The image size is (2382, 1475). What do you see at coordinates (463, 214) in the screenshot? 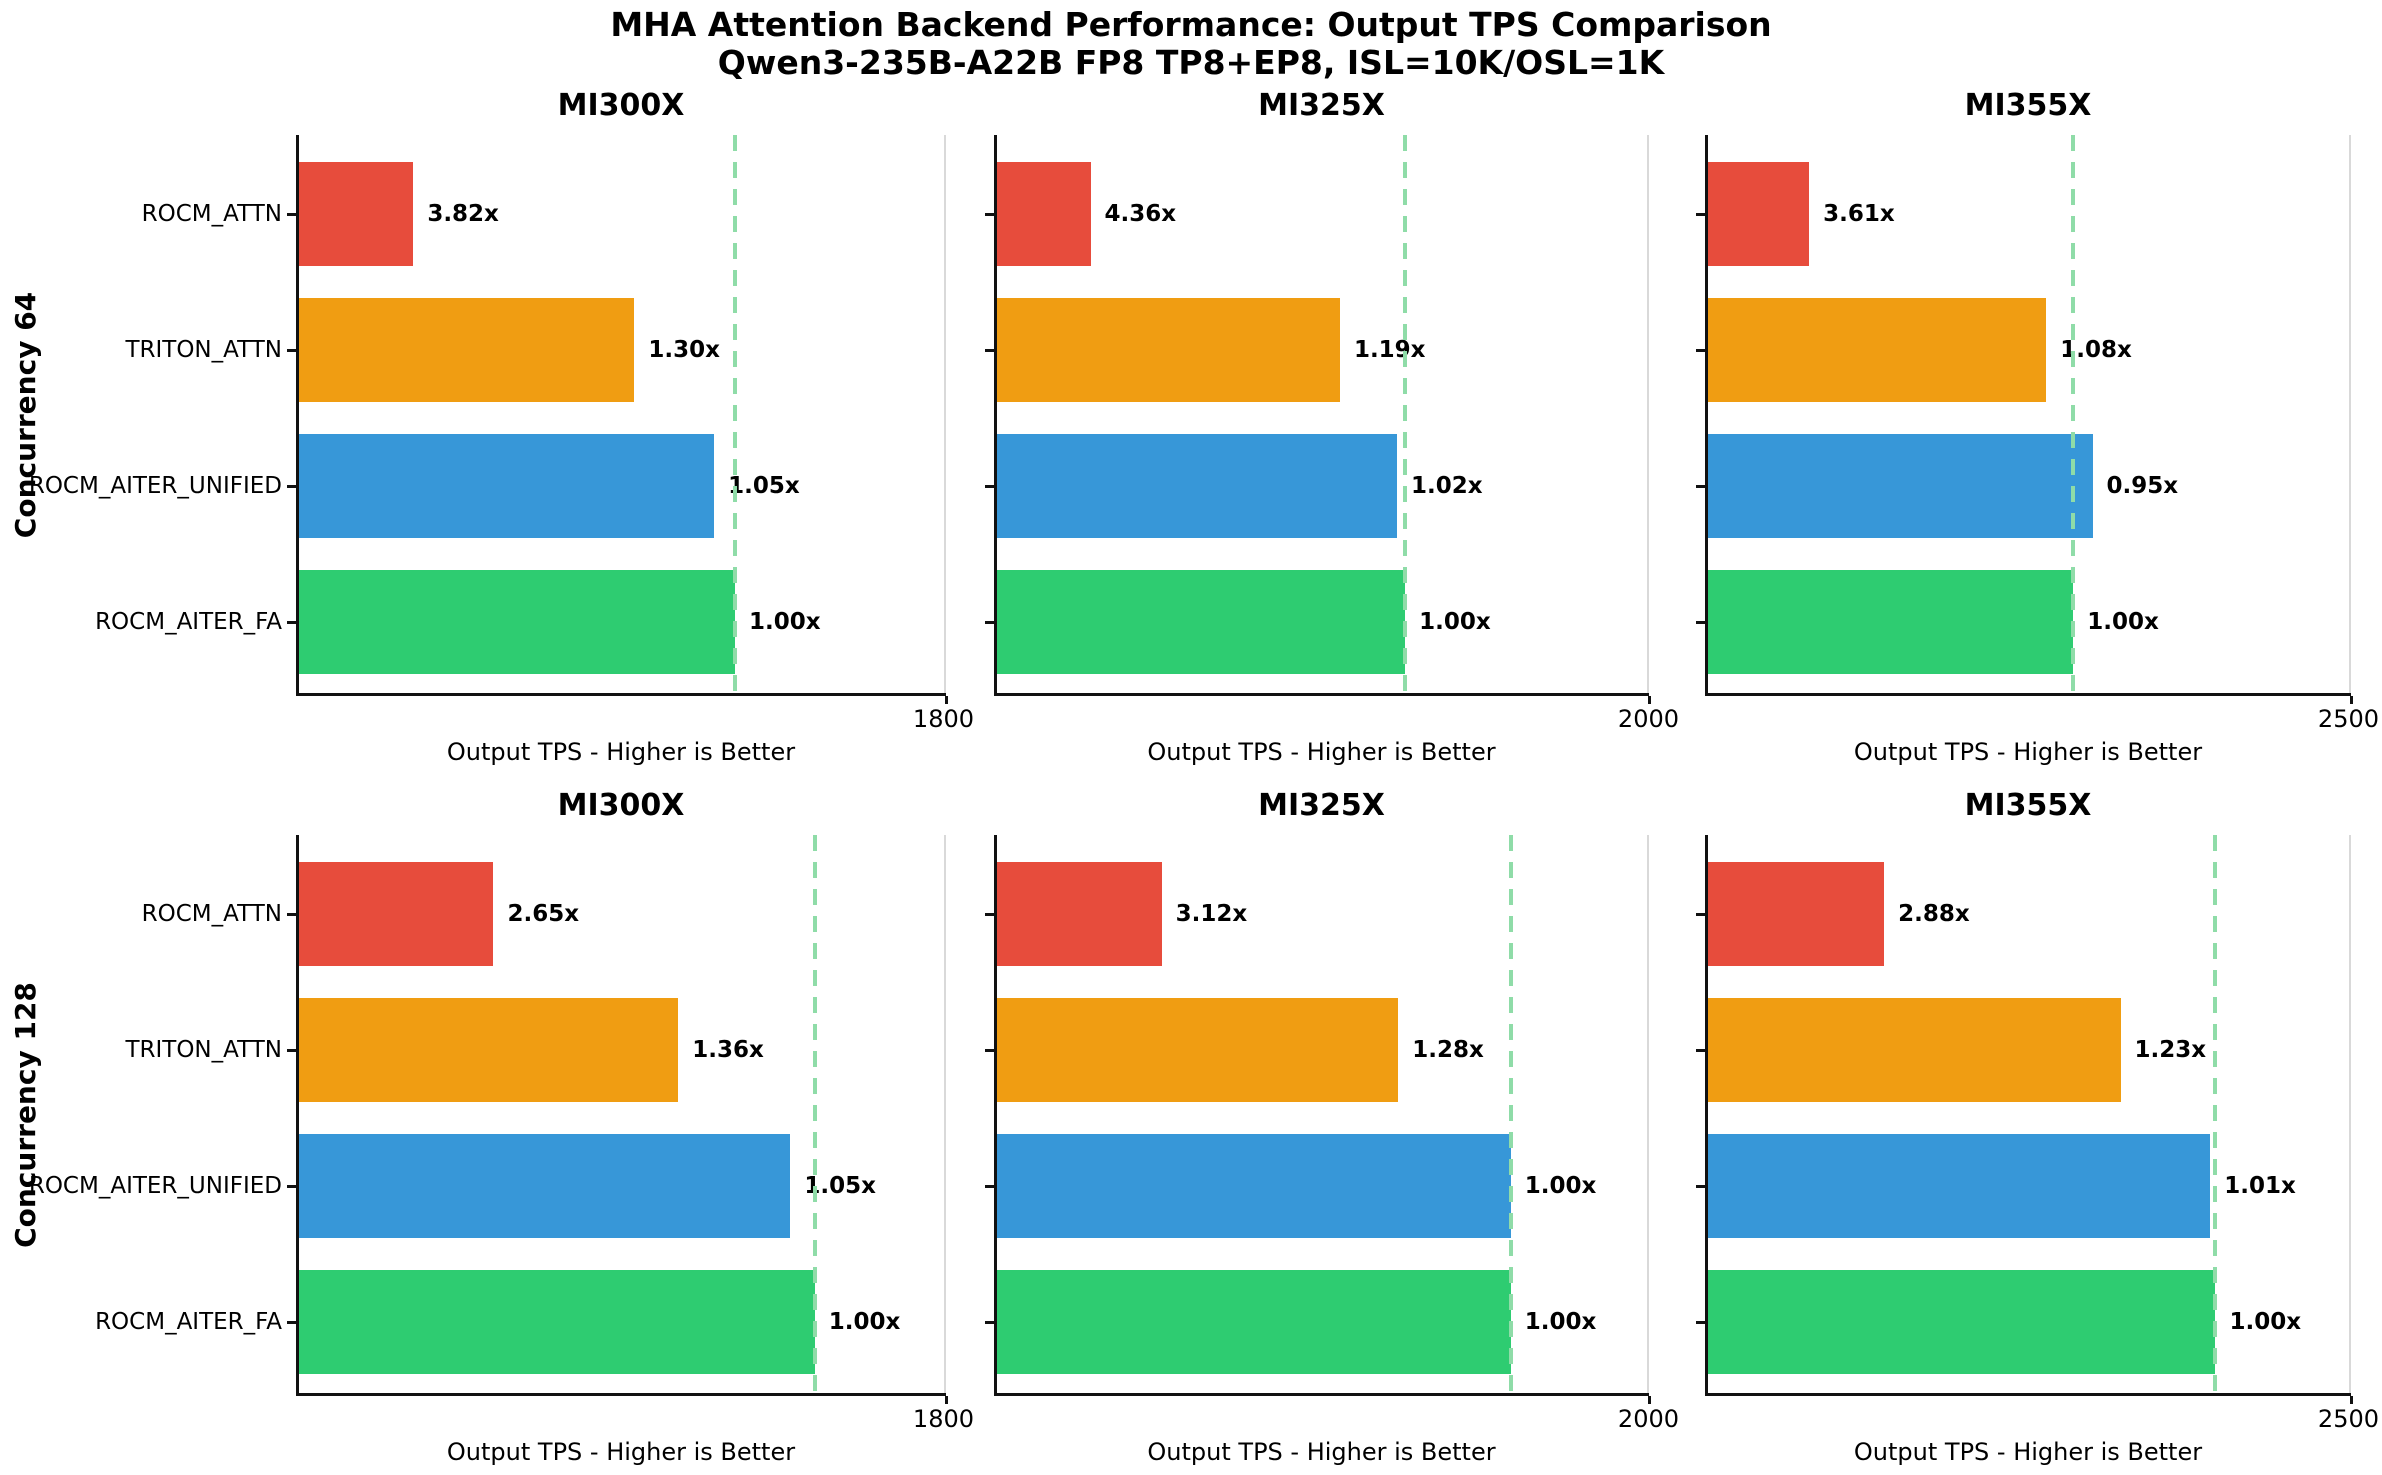
I see `bar-value-label: 3.82x` at bounding box center [463, 214].